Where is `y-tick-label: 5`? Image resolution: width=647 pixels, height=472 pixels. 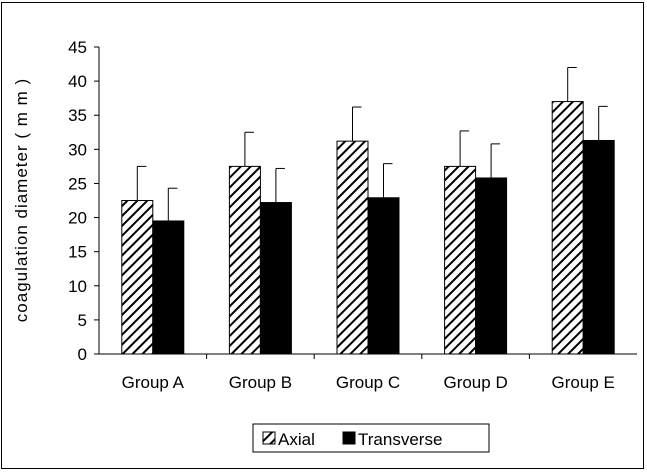 y-tick-label: 5 is located at coordinates (82, 320).